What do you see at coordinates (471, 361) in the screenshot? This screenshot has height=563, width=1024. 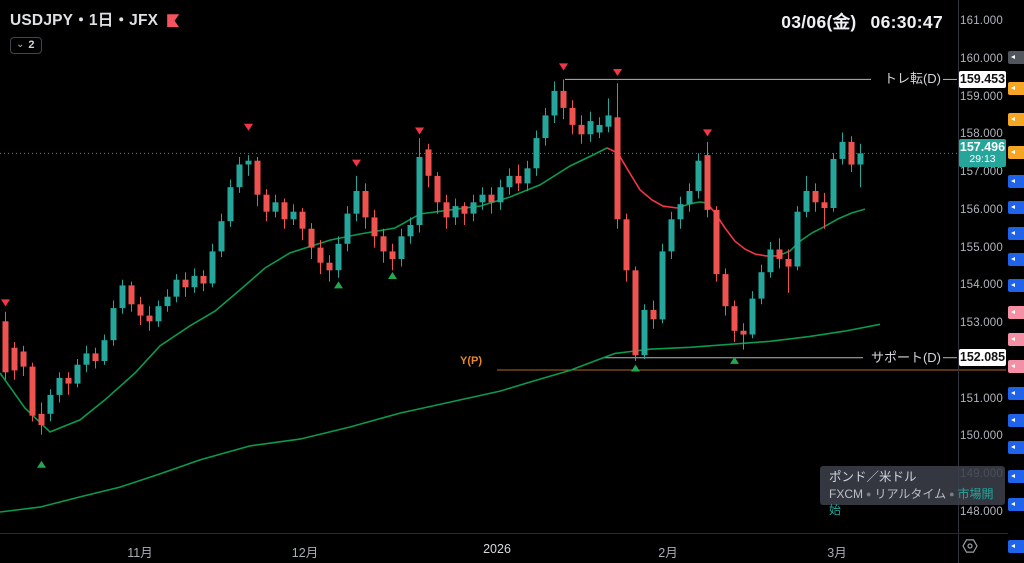 I see `yearly-pivot-label: Y(P)` at bounding box center [471, 361].